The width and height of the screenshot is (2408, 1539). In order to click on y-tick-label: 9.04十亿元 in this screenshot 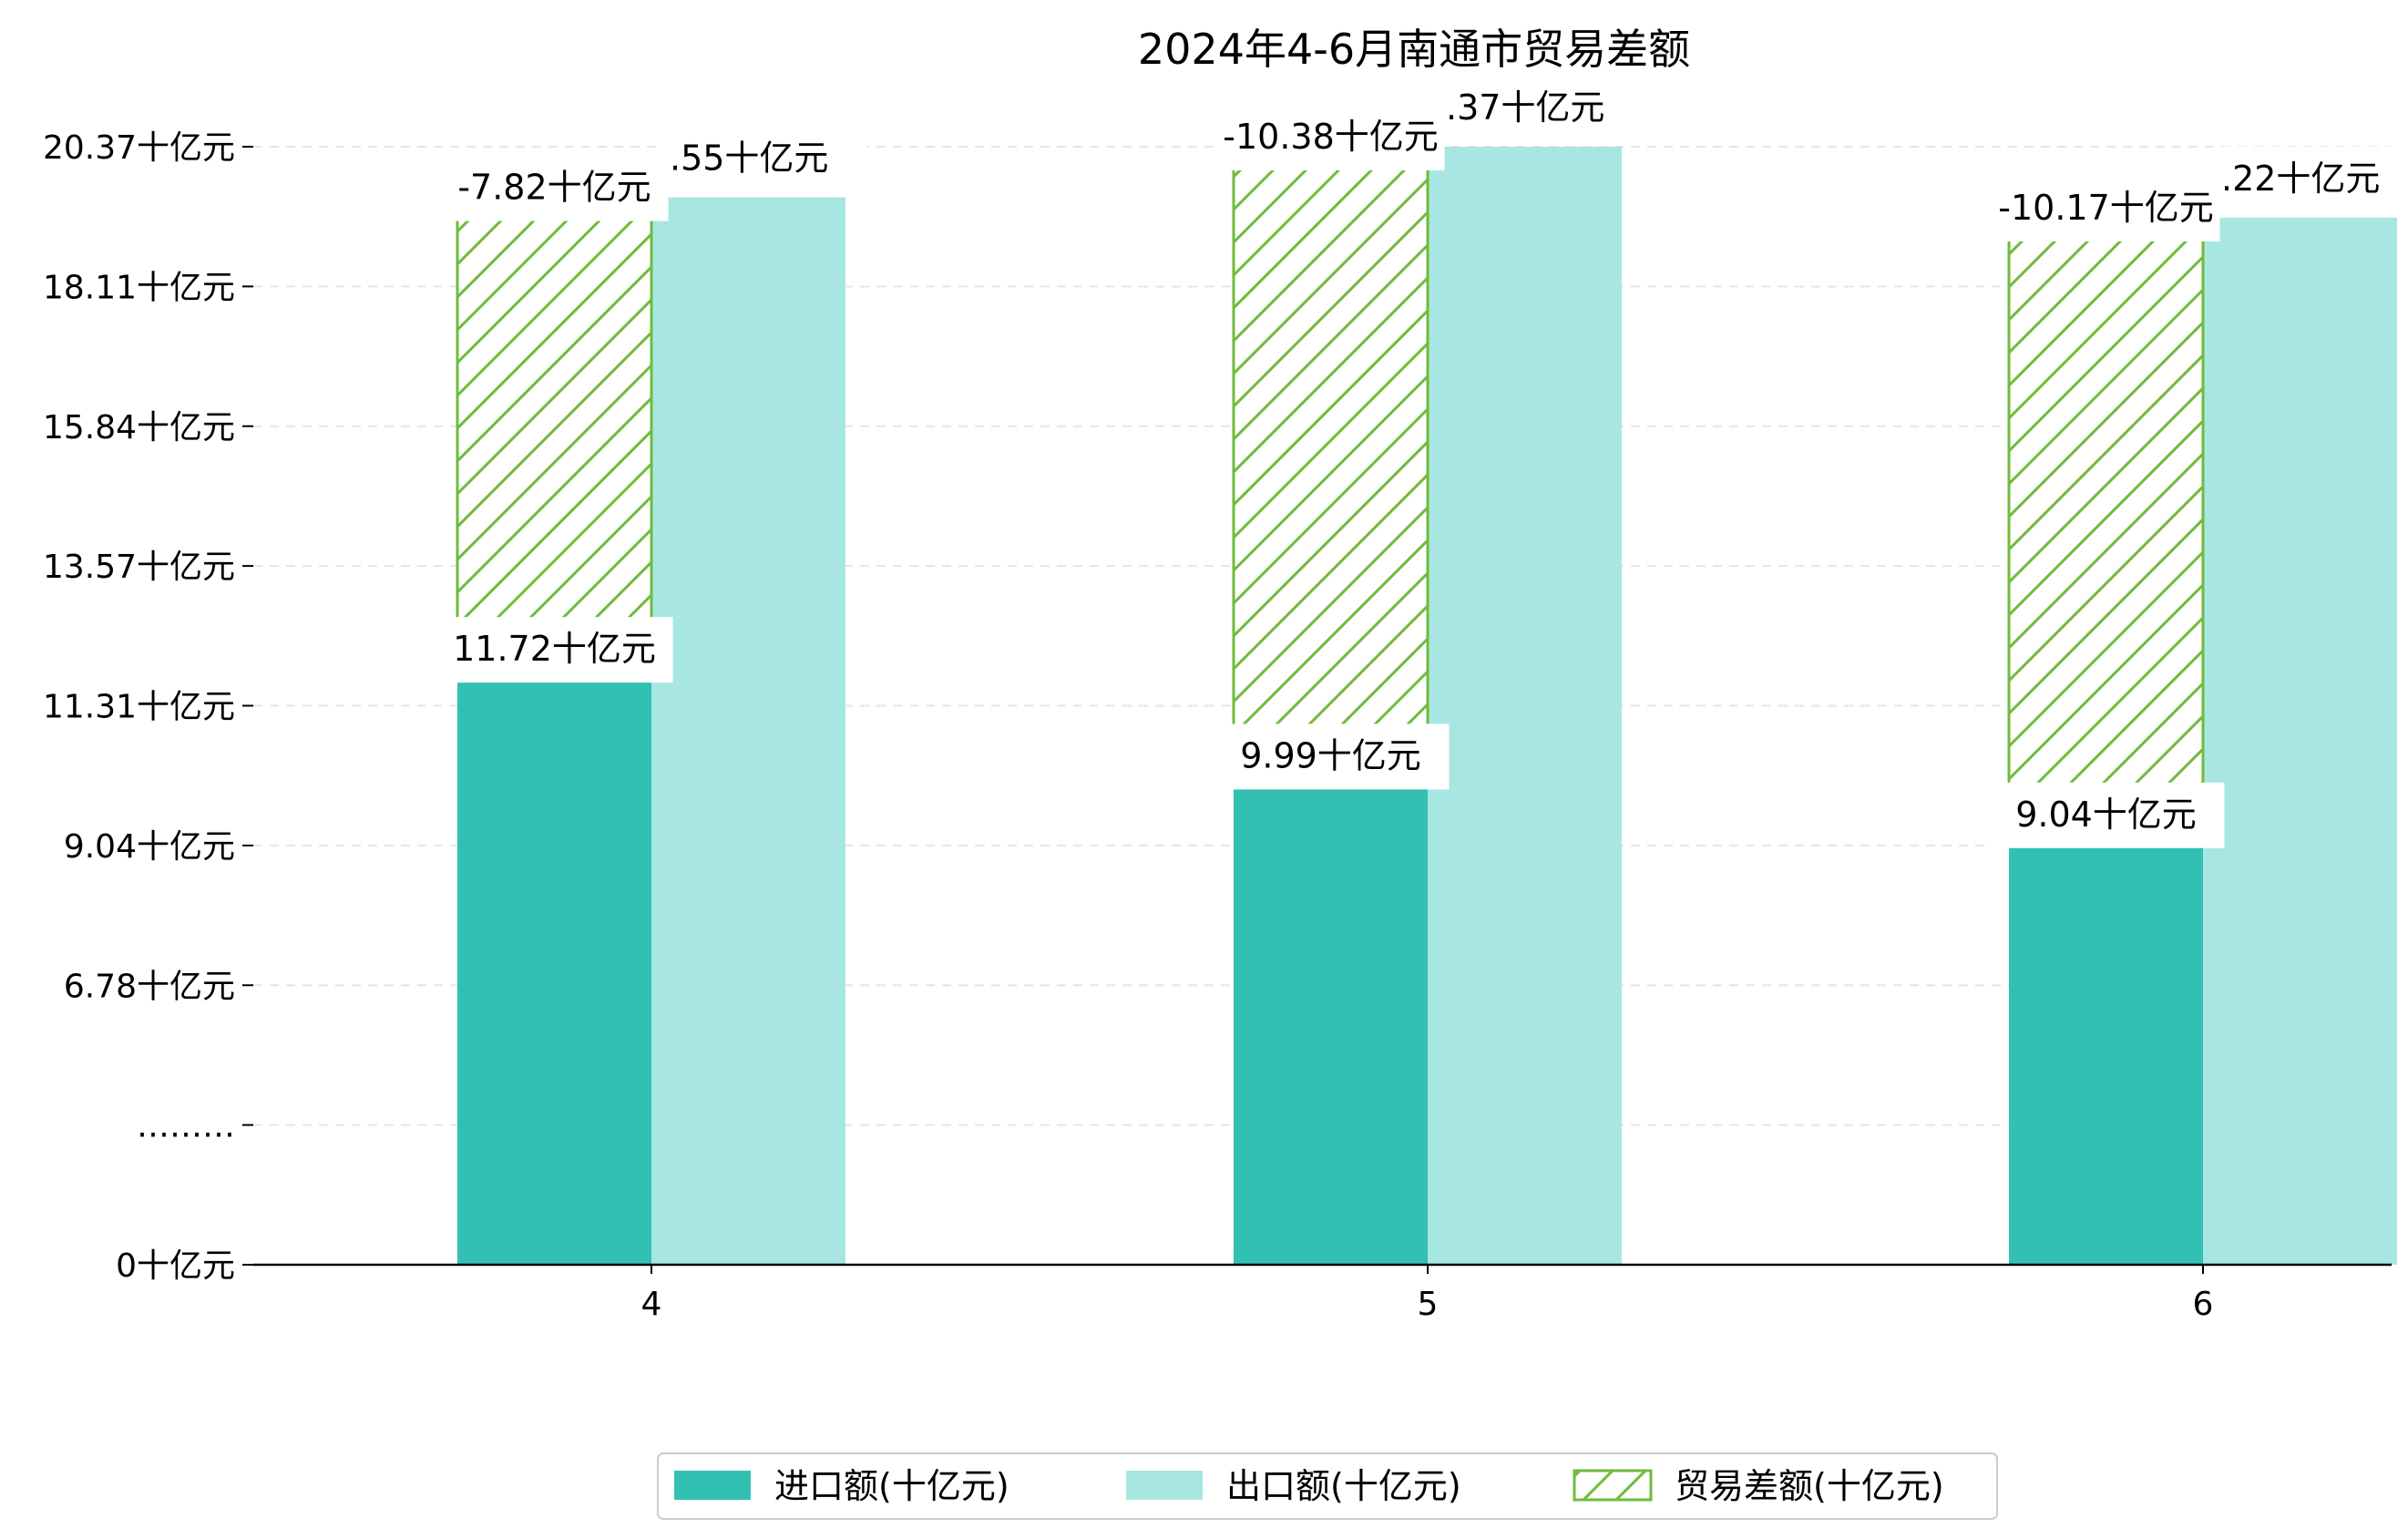, I will do `click(149, 847)`.